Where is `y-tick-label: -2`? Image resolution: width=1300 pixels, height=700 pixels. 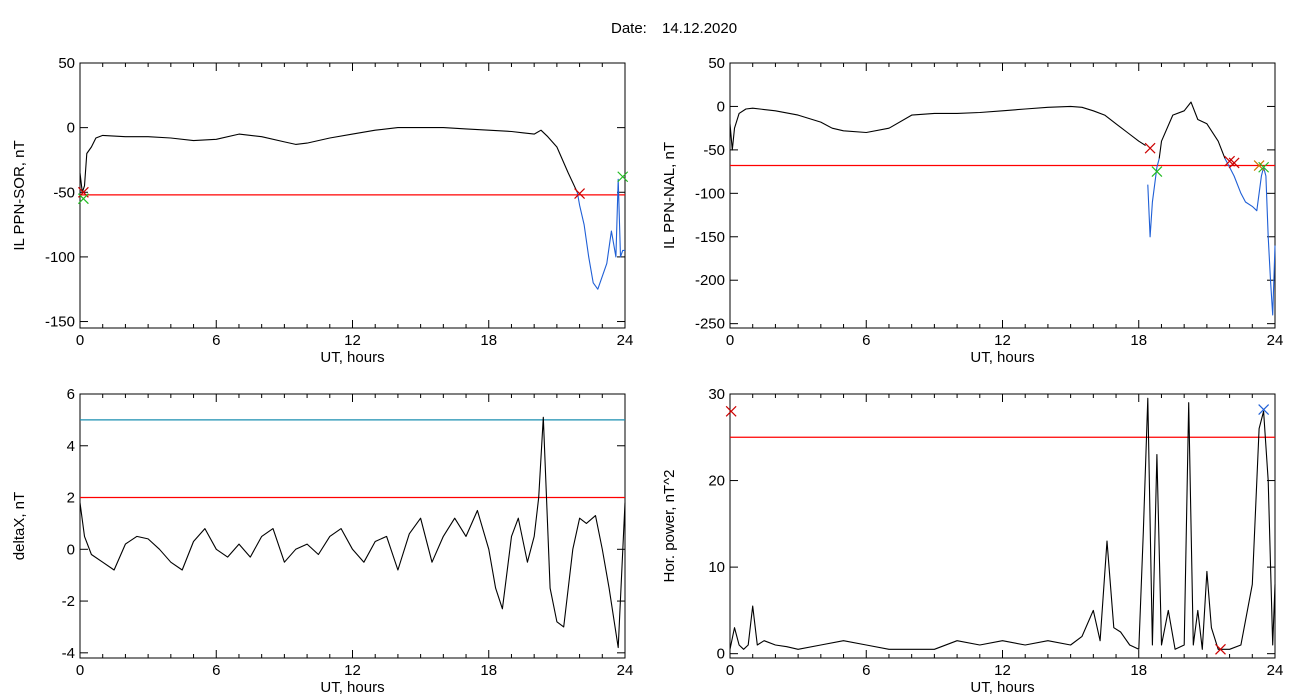
y-tick-label: -2 is located at coordinates (68, 601).